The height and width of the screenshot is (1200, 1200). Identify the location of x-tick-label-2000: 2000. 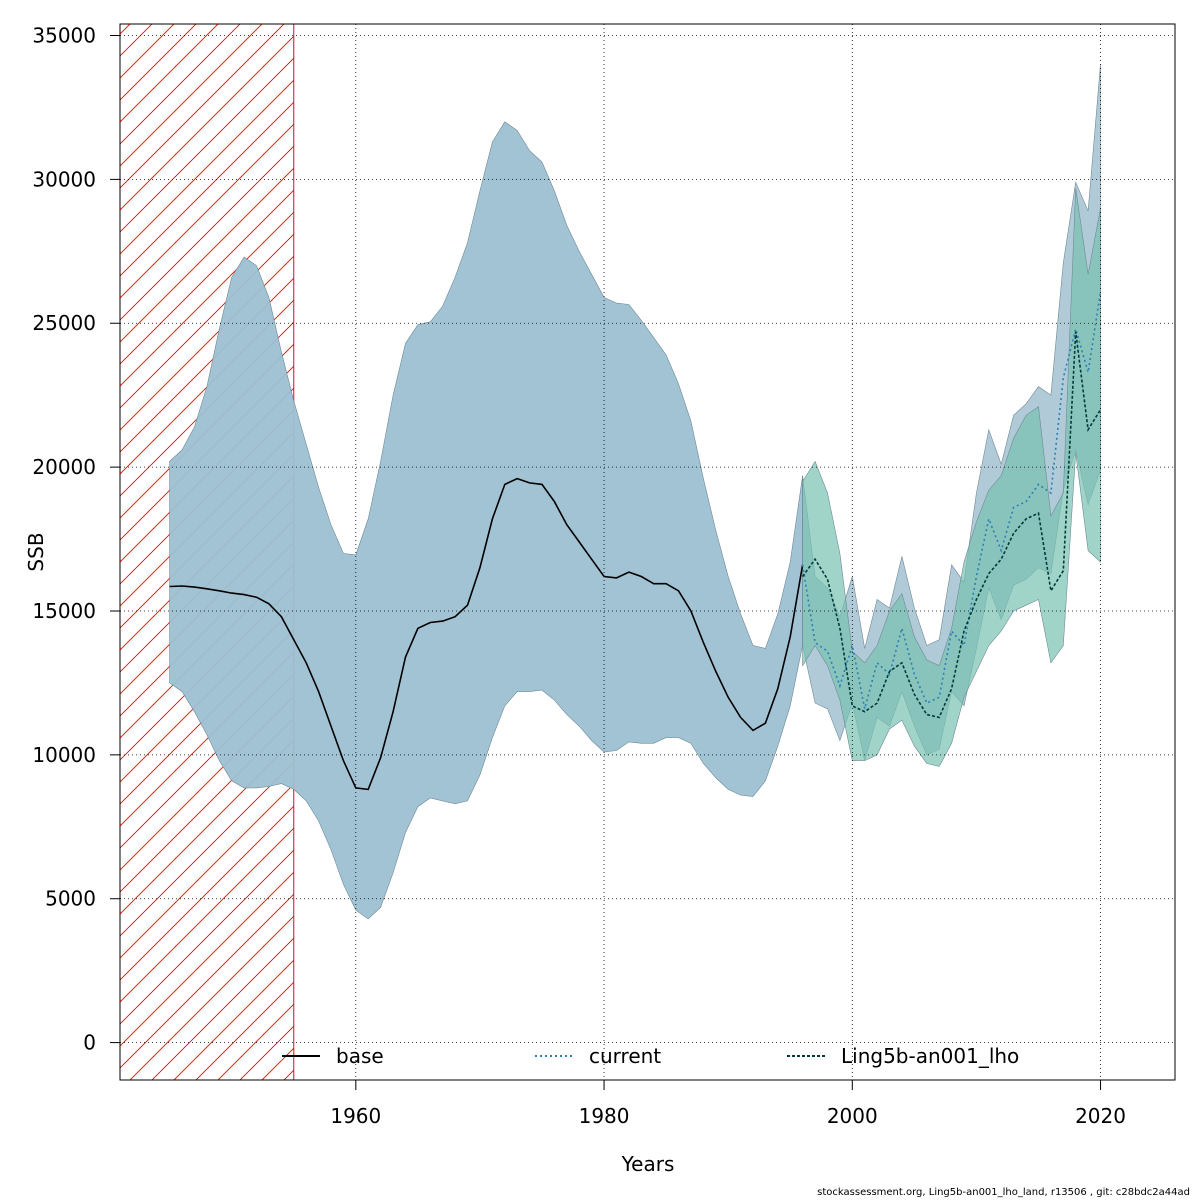
(852, 1116).